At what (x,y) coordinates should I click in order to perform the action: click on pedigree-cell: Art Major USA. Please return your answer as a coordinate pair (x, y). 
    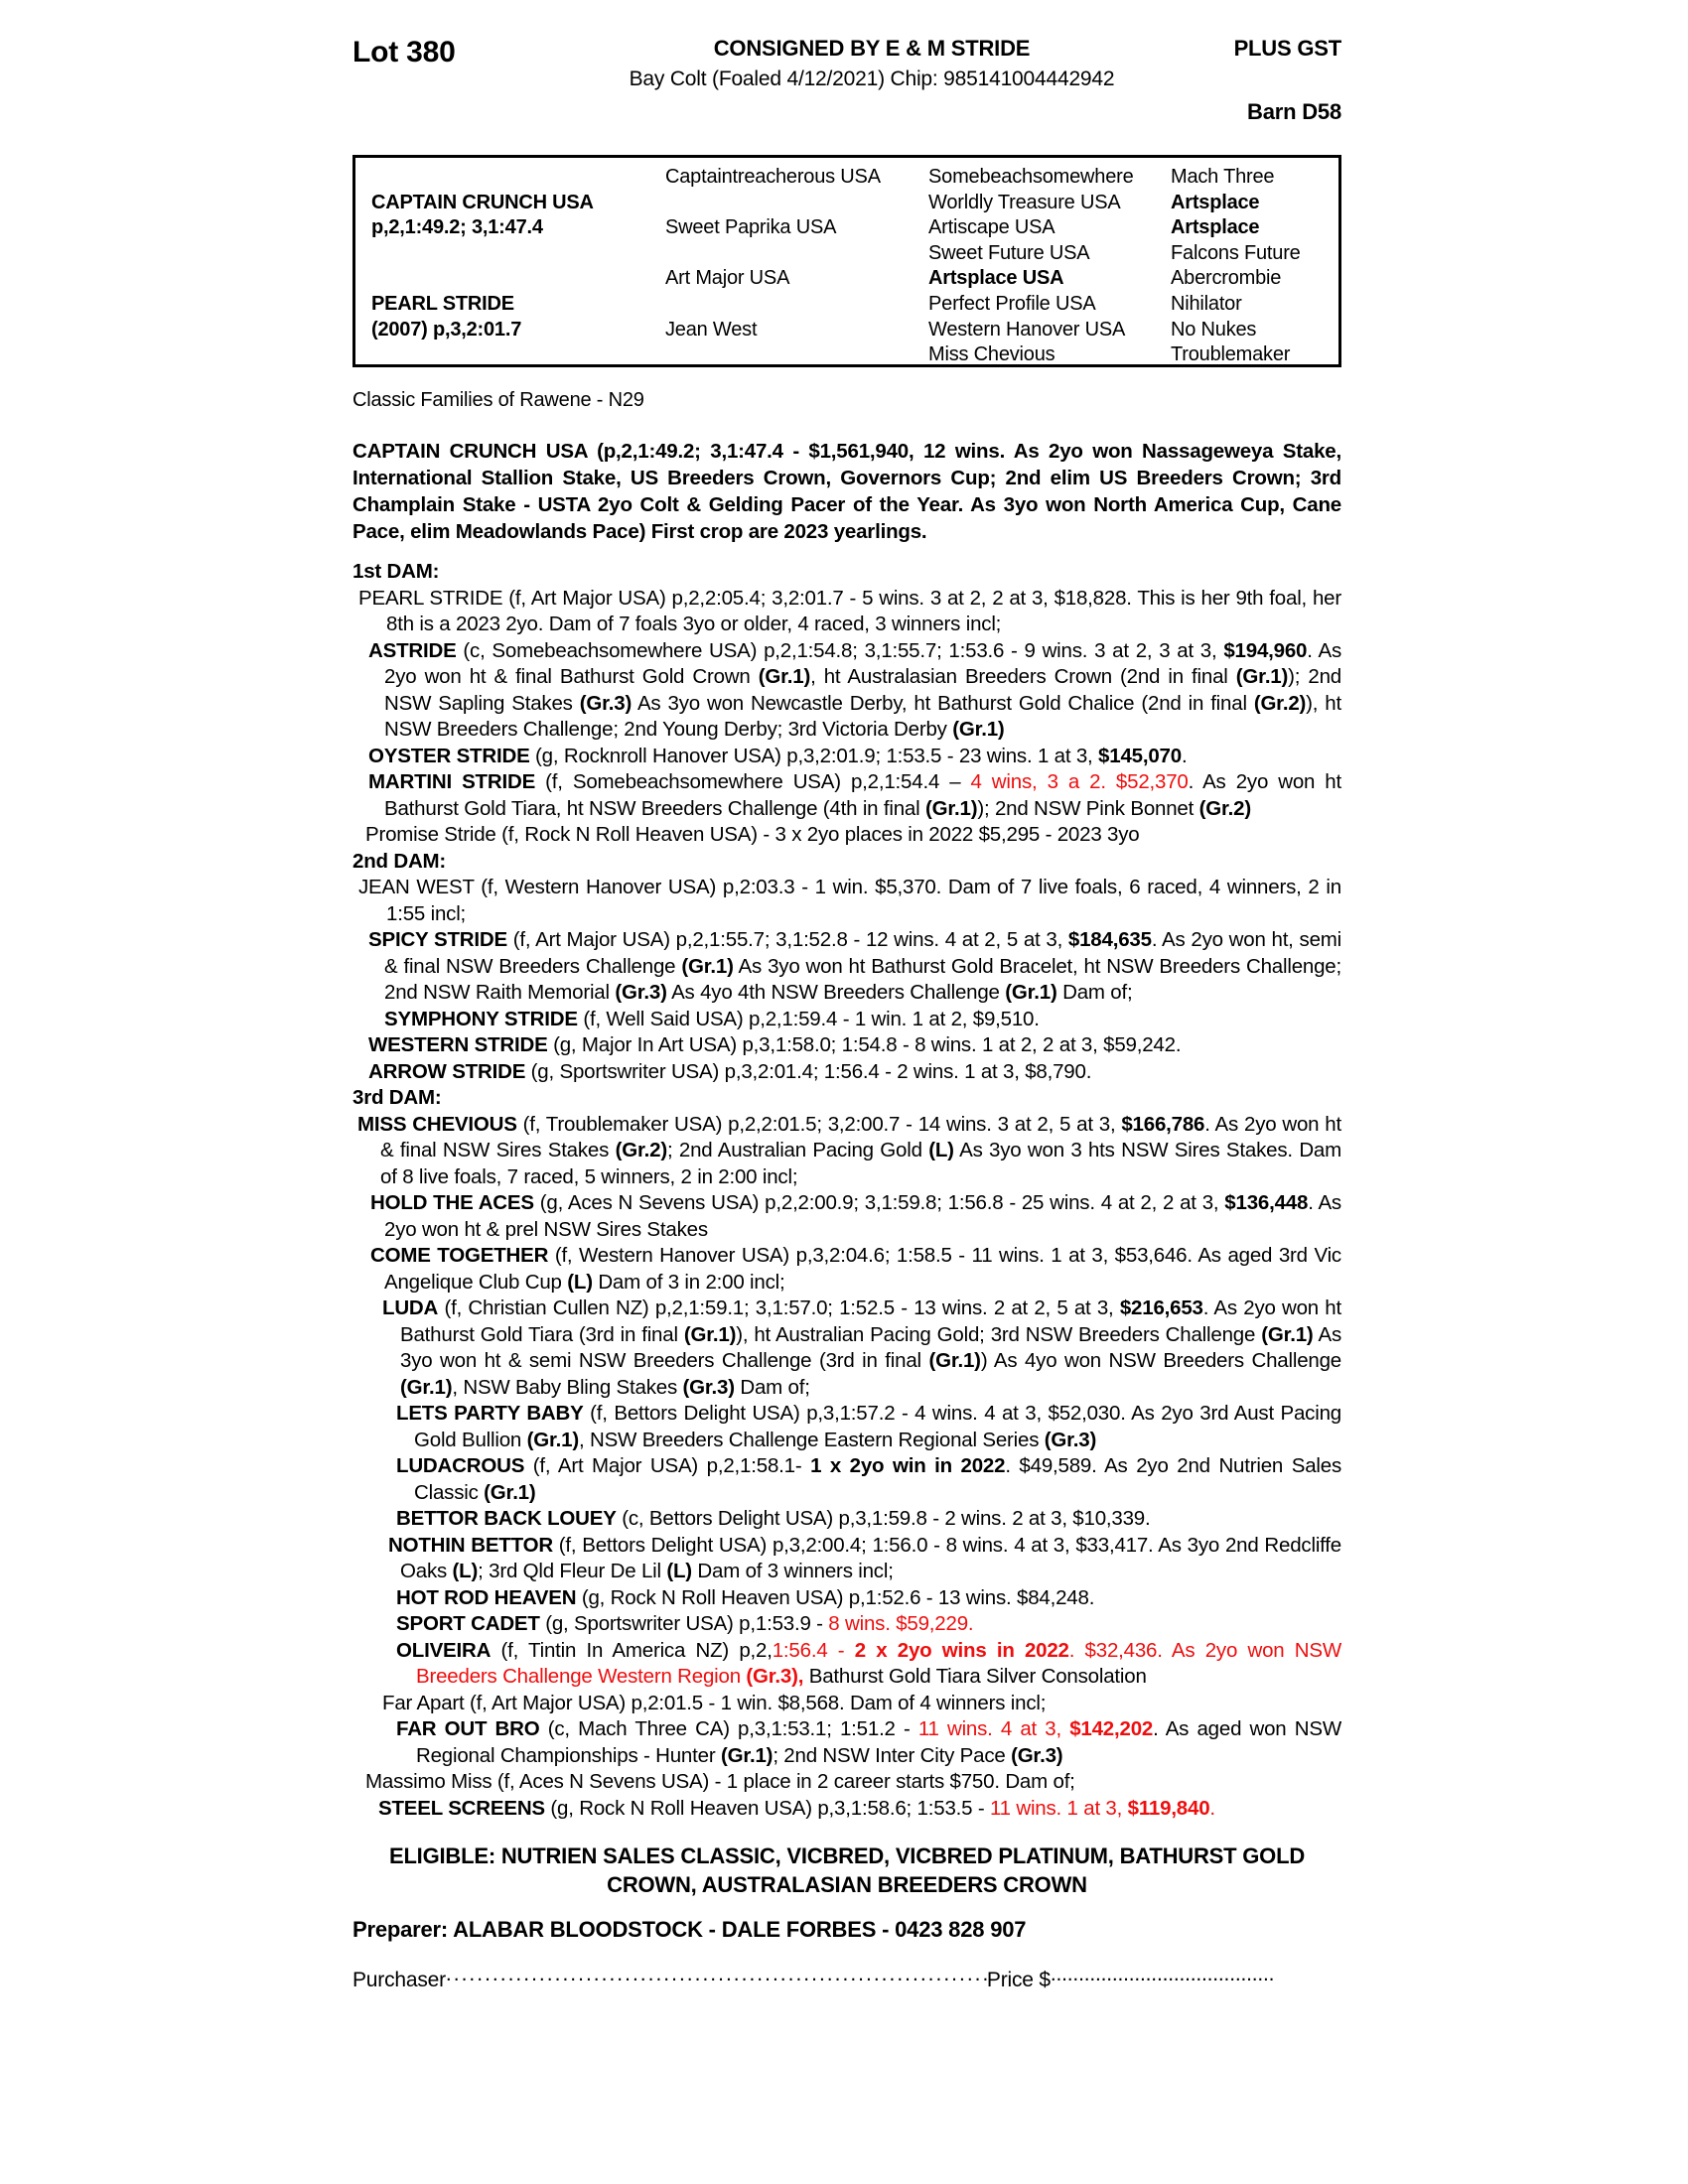
    Looking at the image, I should click on (727, 278).